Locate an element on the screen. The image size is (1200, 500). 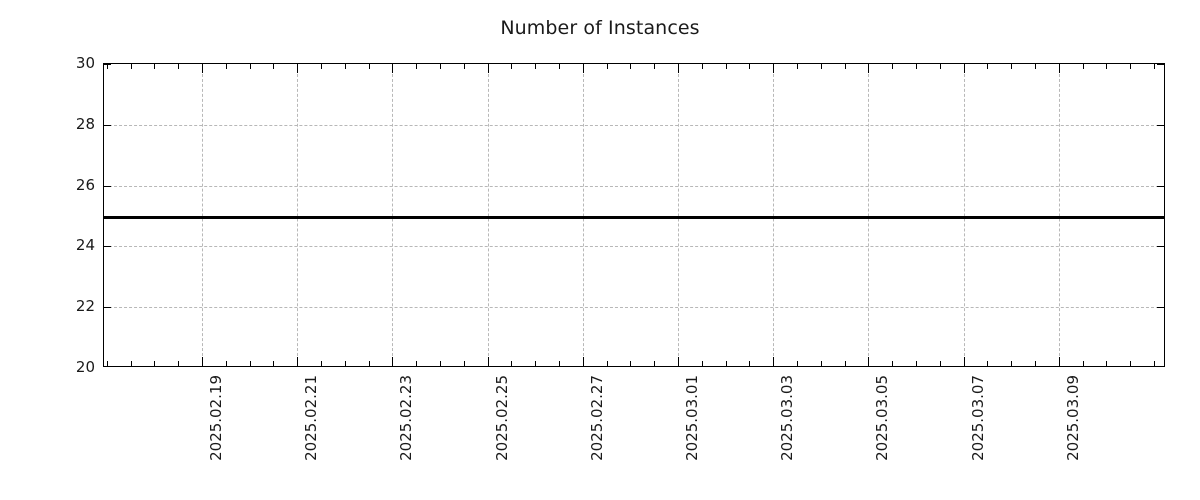
x-tick-label: 2025.02.25 is located at coordinates (501, 418).